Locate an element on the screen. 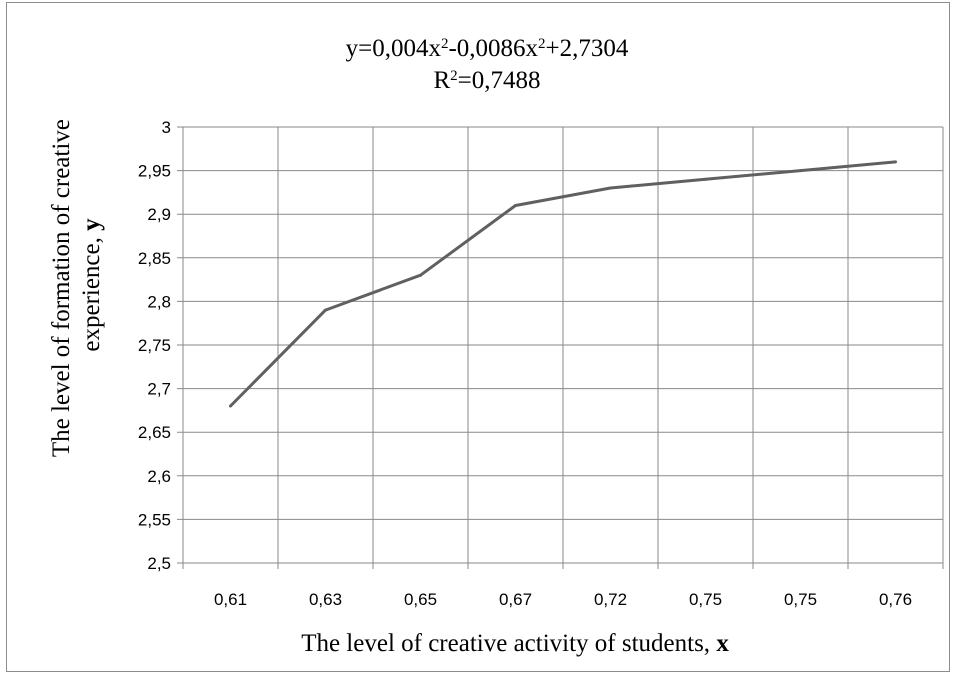  y-tick-label: 2,95 is located at coordinates (154, 171).